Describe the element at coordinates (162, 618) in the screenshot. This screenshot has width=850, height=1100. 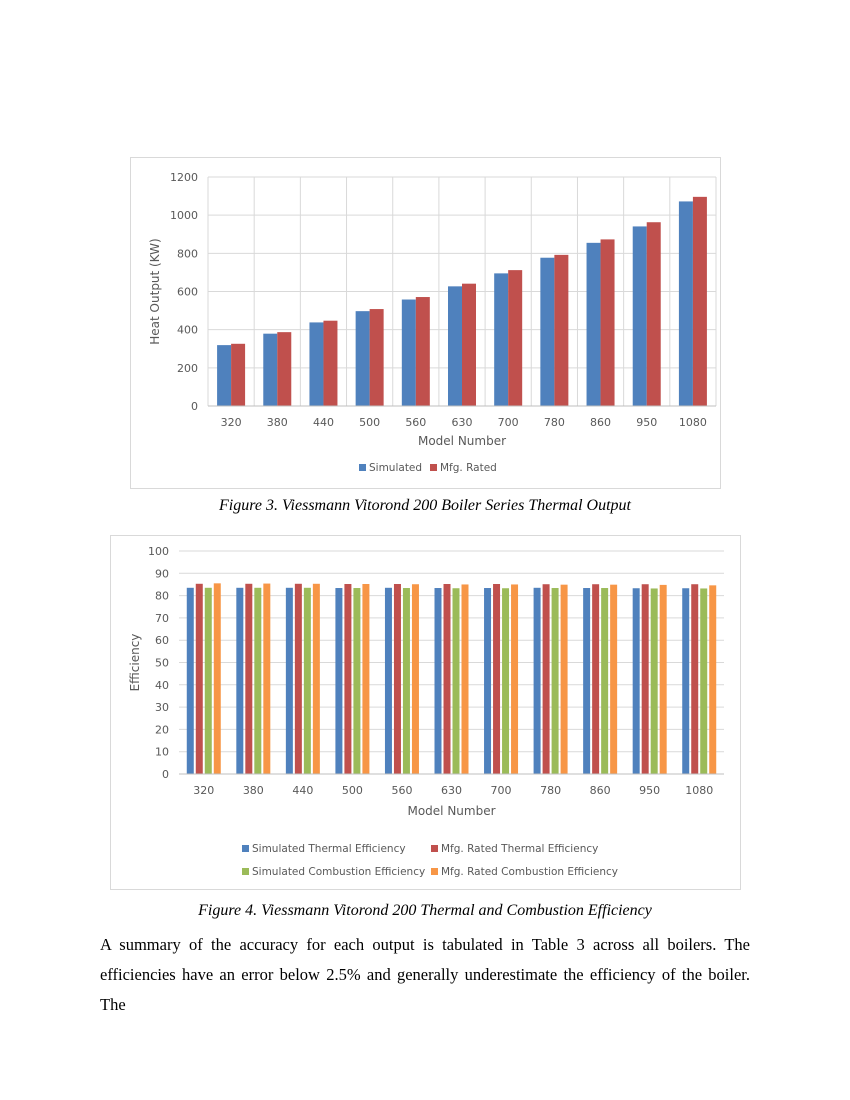
I see `y-tick-label: 70` at that location.